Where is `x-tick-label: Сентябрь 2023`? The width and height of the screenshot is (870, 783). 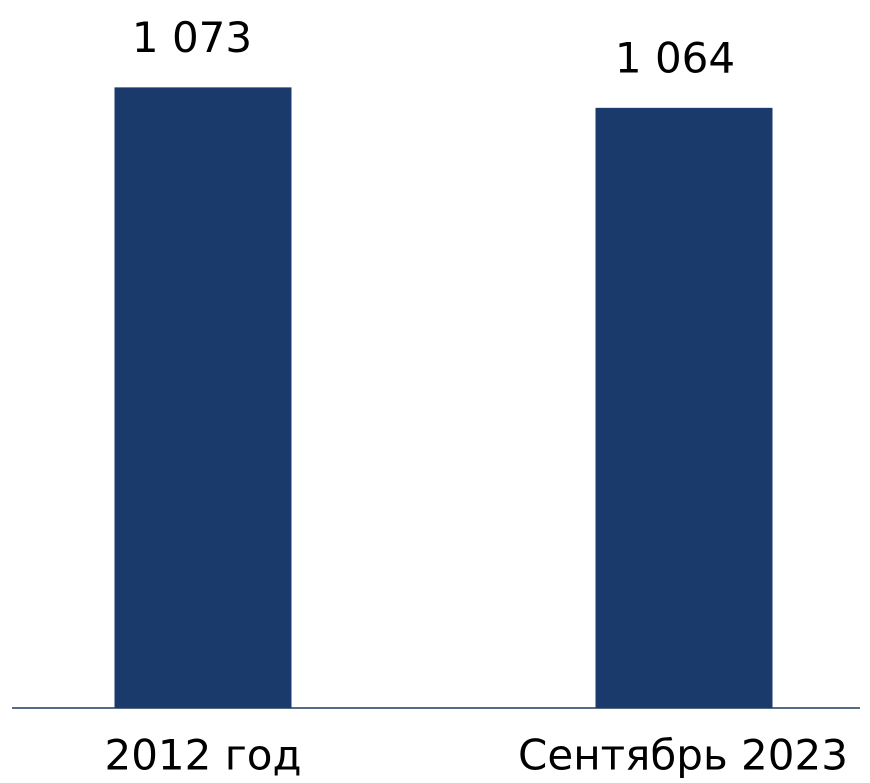 x-tick-label: Сентябрь 2023 is located at coordinates (683, 755).